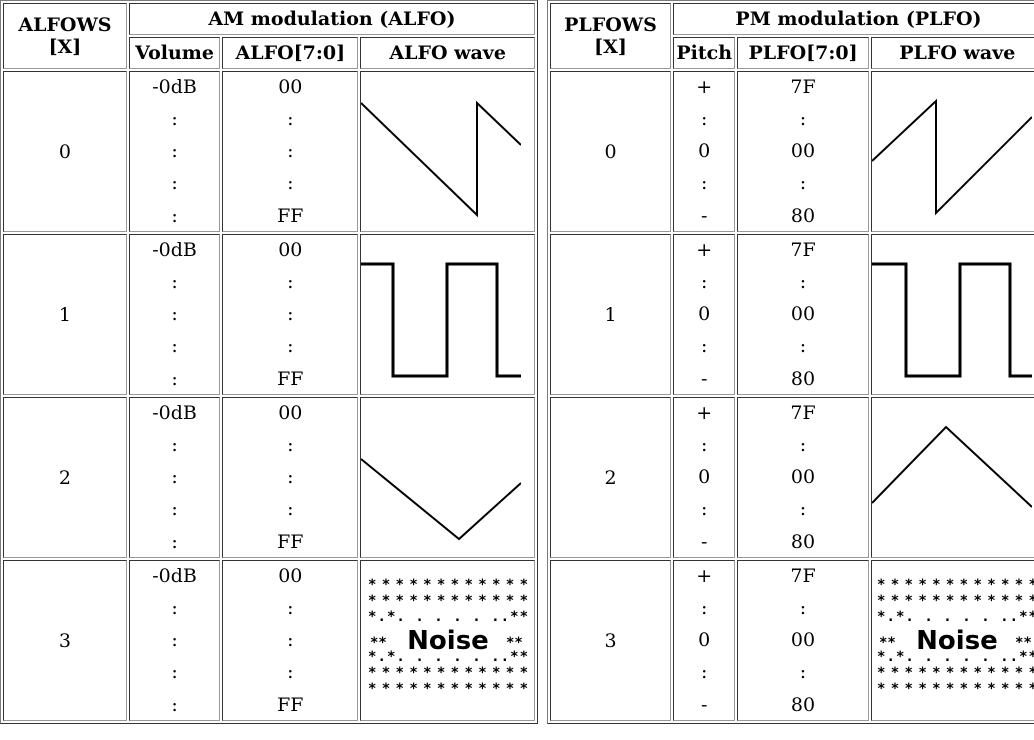  What do you see at coordinates (610, 25) in the screenshot?
I see `plfows-header-label: PLFOWS` at bounding box center [610, 25].